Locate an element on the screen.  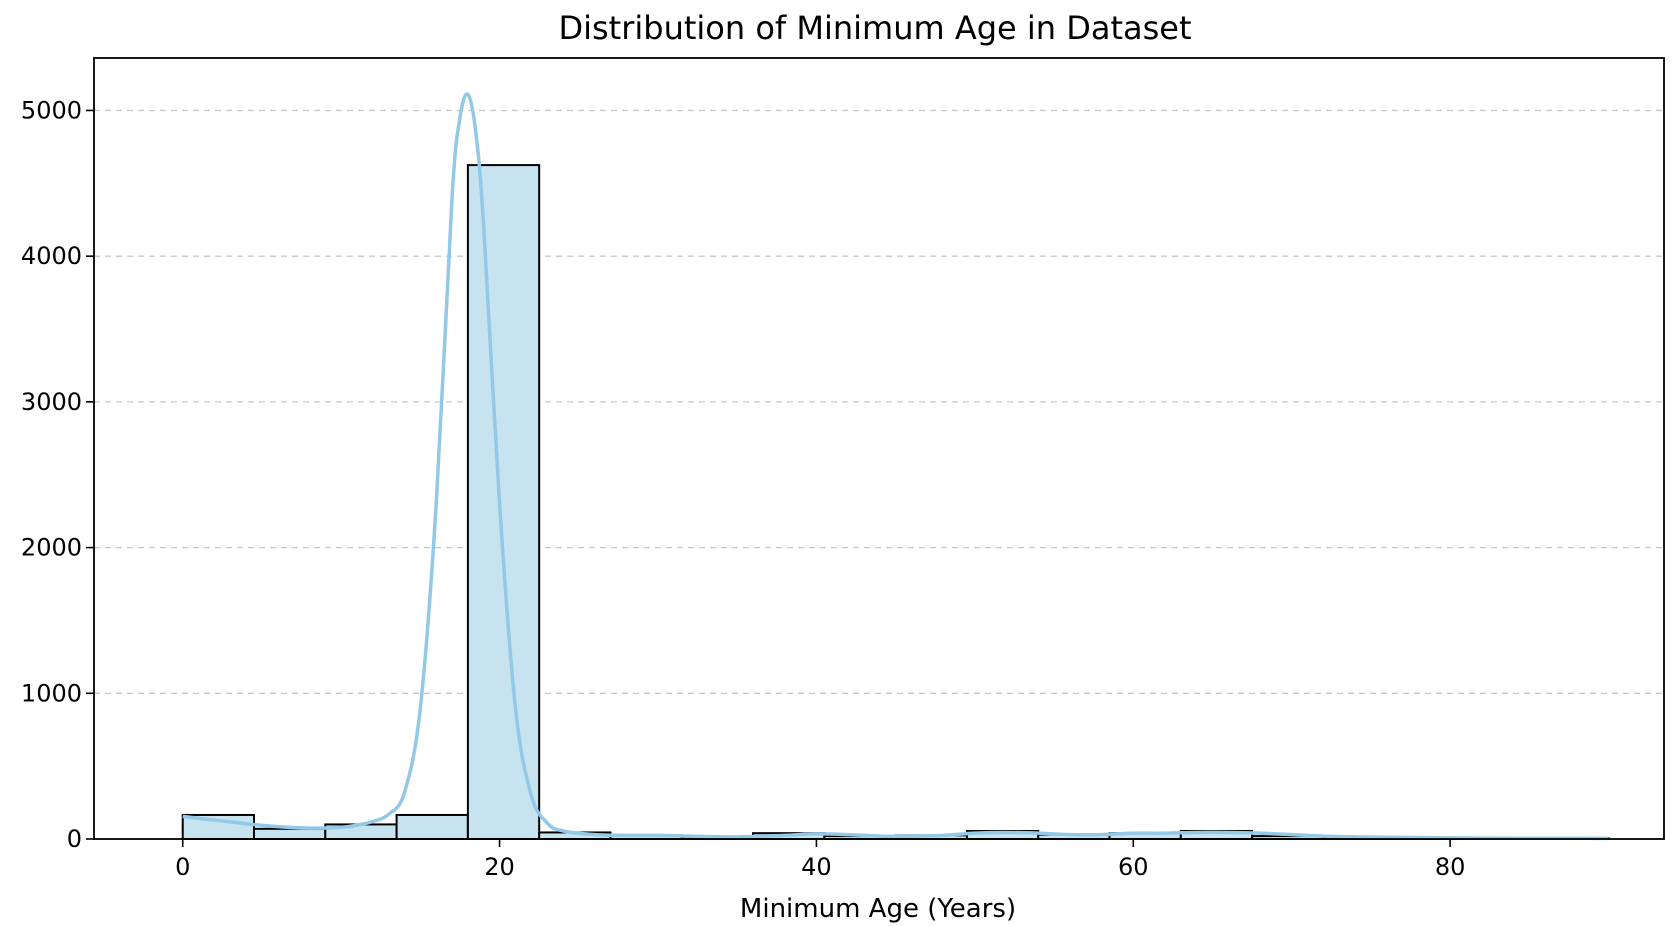
chart-title: Distribution of Minimum Age in Dataset is located at coordinates (874, 28).